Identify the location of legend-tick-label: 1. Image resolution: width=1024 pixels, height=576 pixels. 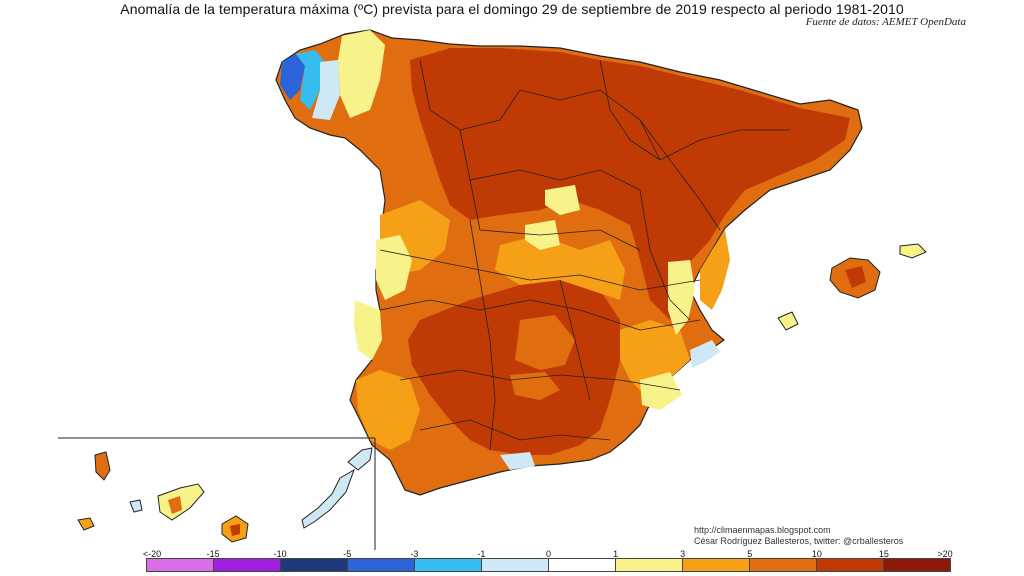
(616, 554).